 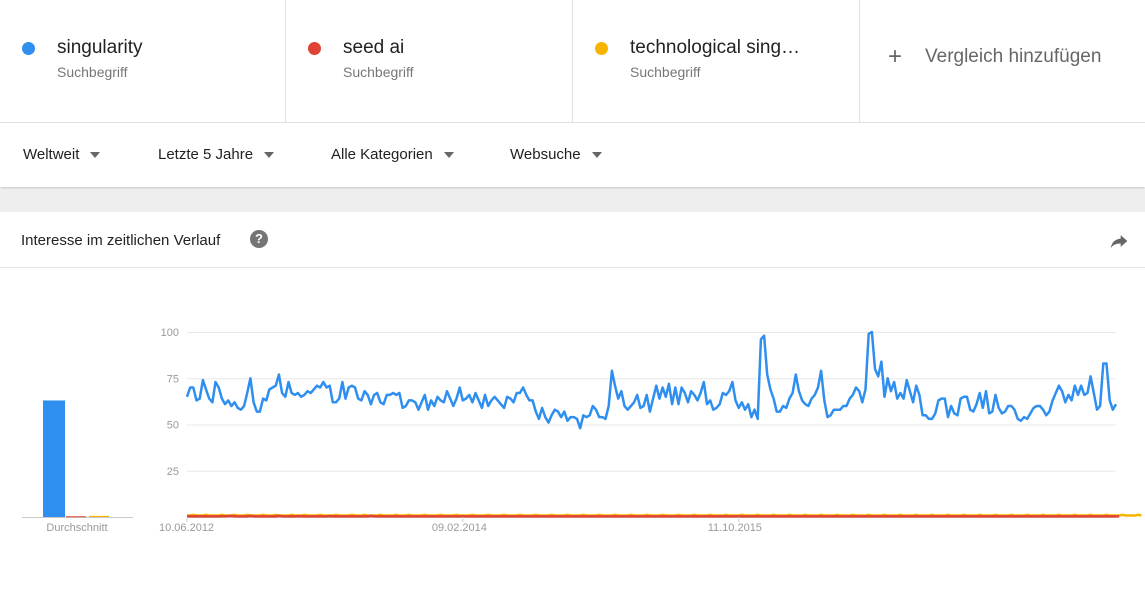 I want to click on y-tick-label-75: 75, so click(x=173, y=379).